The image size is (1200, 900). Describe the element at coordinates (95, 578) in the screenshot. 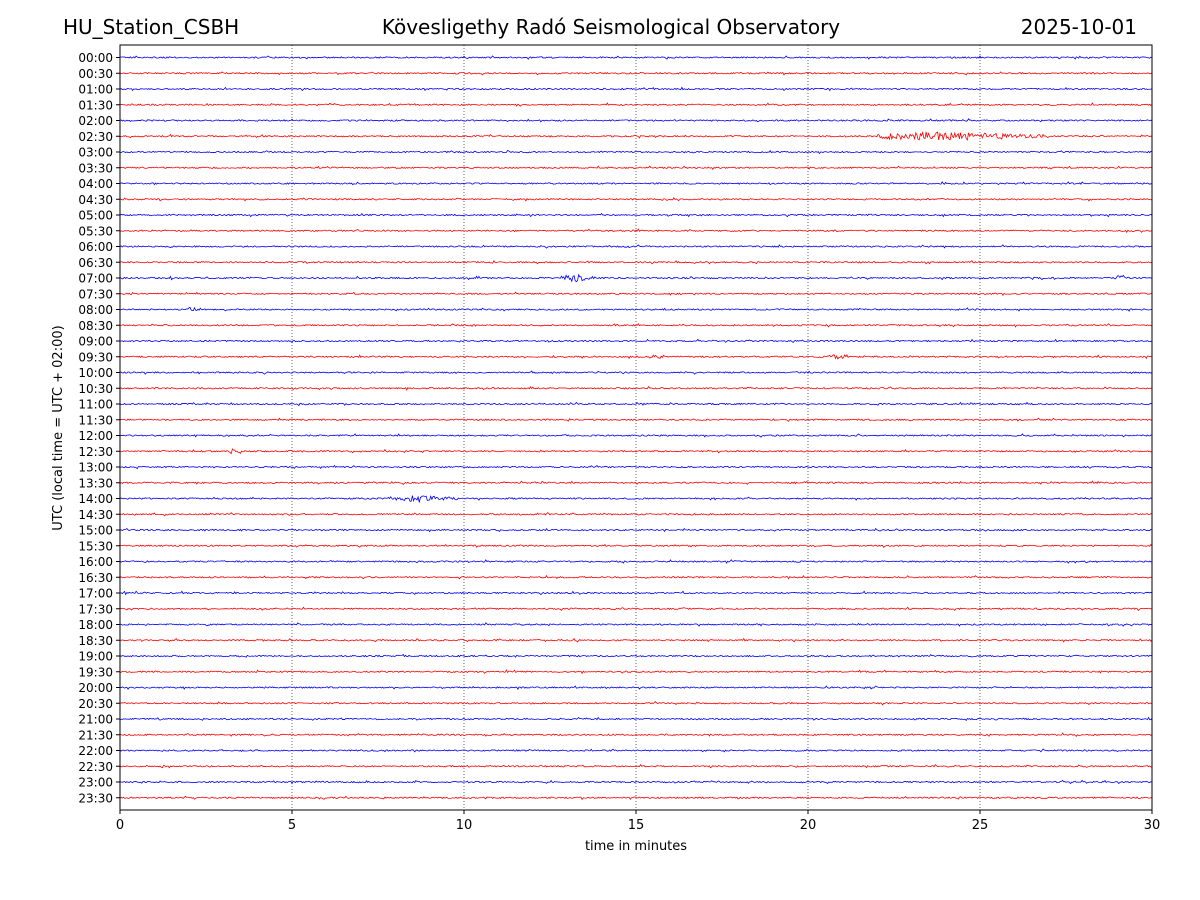

I see `y-tick-label: 16:30` at that location.